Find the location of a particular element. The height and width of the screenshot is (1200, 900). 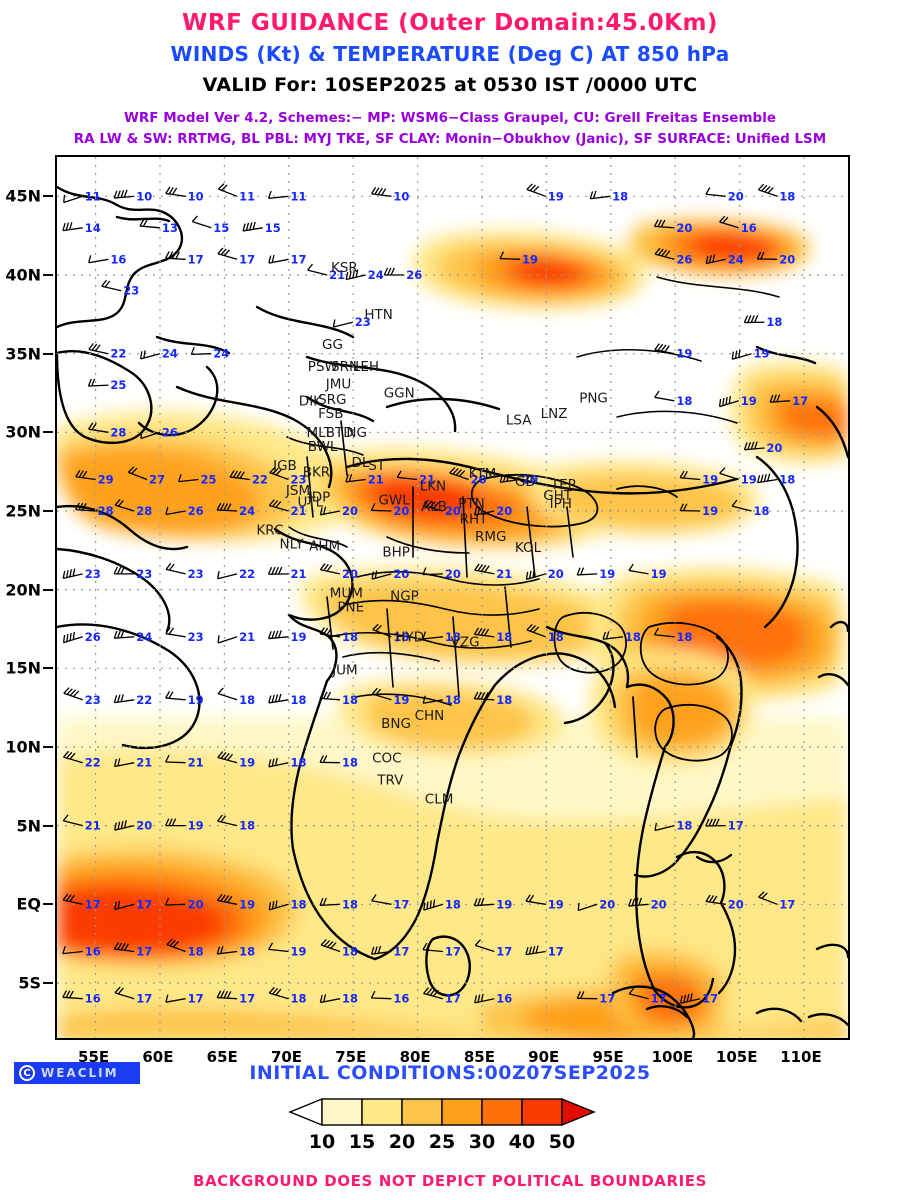

station-label: MLT is located at coordinates (320, 433).